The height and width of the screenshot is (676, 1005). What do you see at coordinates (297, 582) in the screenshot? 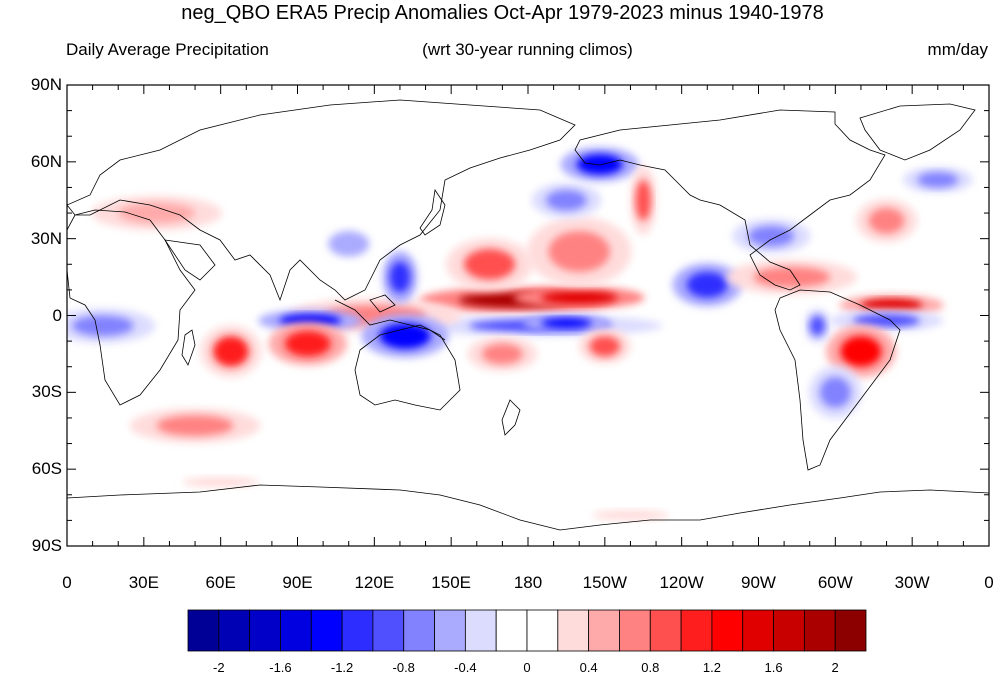
I see `lon-label: 90E` at bounding box center [297, 582].